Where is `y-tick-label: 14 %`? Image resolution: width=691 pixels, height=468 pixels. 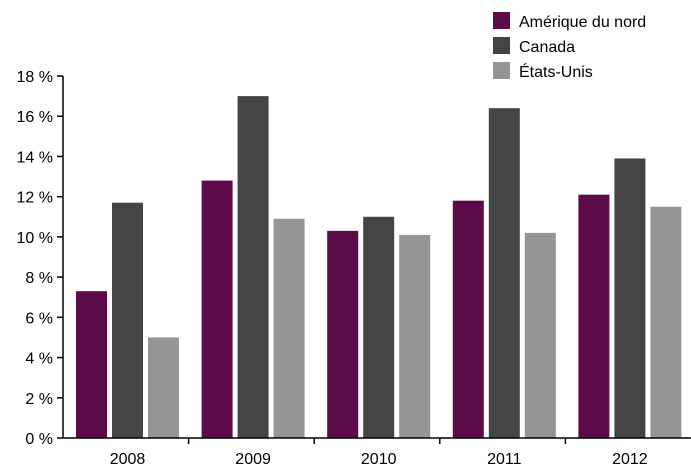
y-tick-label: 14 % is located at coordinates (35, 157).